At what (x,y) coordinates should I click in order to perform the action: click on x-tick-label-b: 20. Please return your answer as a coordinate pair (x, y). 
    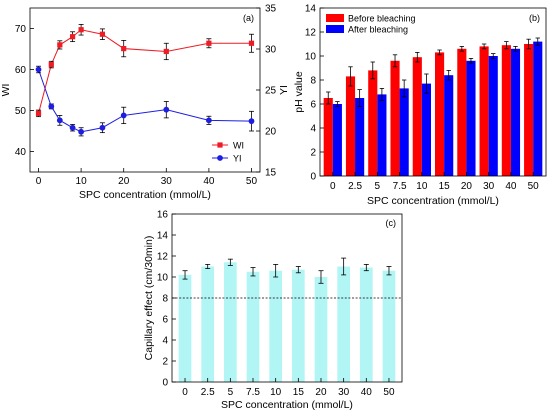
    Looking at the image, I should click on (467, 186).